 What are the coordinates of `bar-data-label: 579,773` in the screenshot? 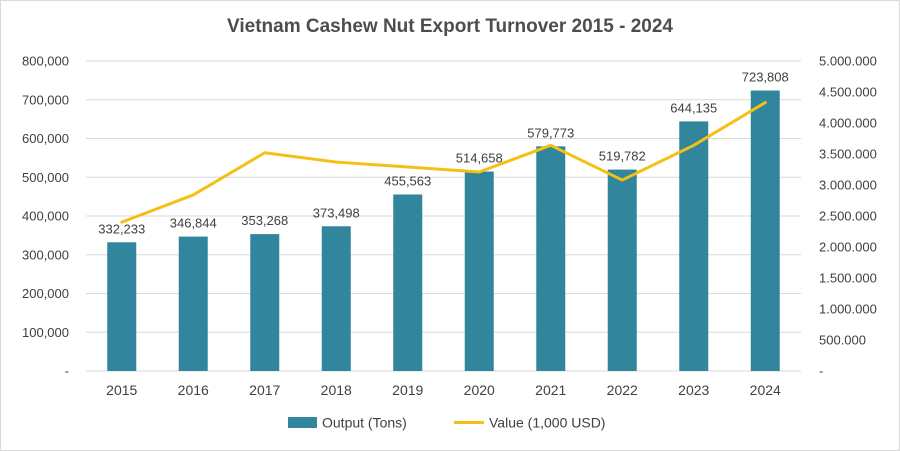 It's located at (550, 132).